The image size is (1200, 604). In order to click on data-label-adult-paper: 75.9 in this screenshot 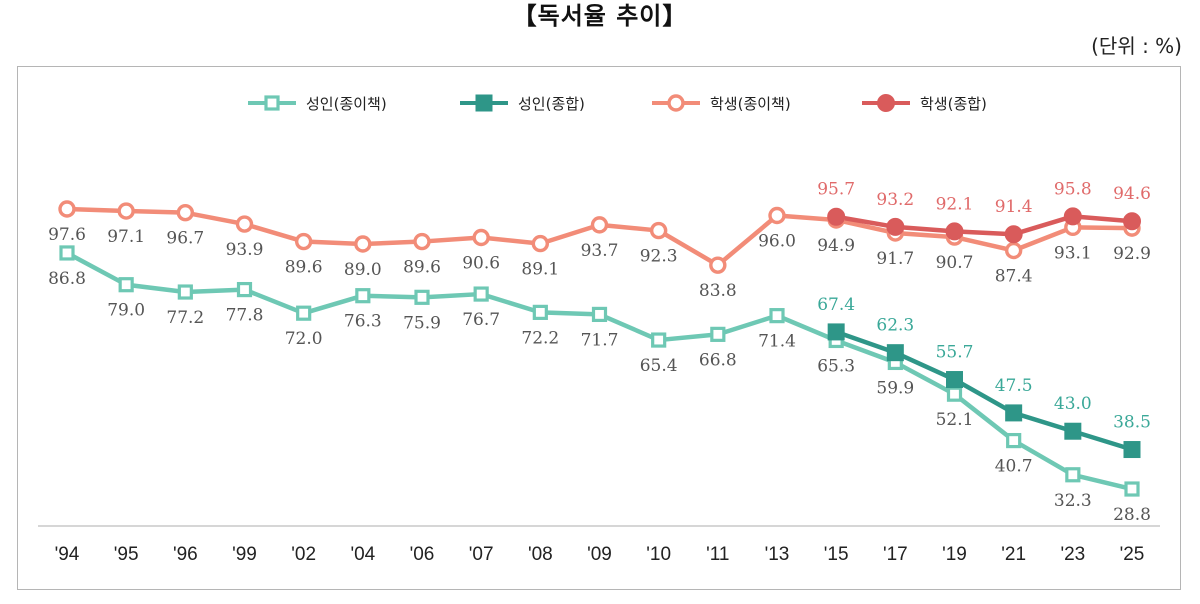, I will do `click(422, 323)`.